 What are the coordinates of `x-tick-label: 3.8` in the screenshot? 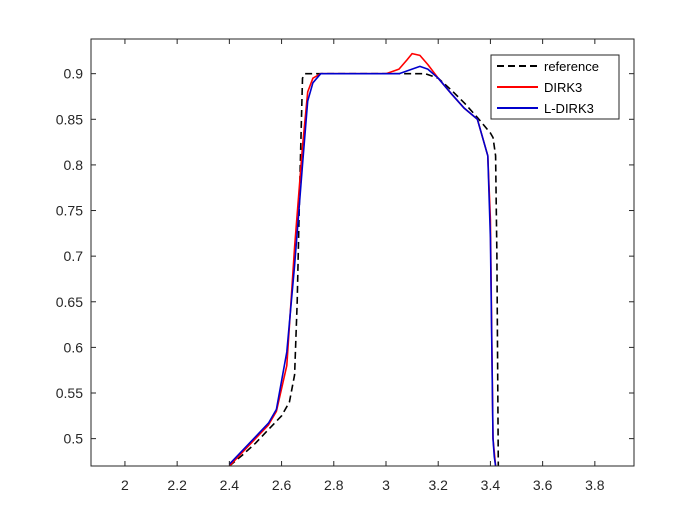 It's located at (595, 485).